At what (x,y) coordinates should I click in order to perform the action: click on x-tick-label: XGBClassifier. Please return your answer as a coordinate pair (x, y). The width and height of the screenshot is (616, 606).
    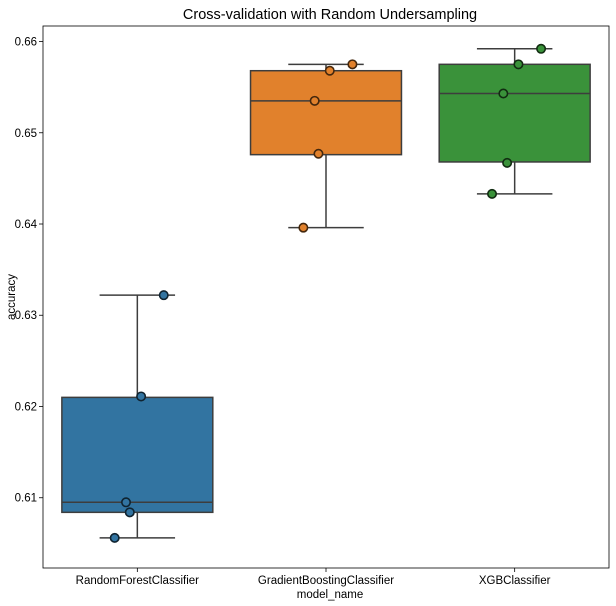
    Looking at the image, I should click on (515, 581).